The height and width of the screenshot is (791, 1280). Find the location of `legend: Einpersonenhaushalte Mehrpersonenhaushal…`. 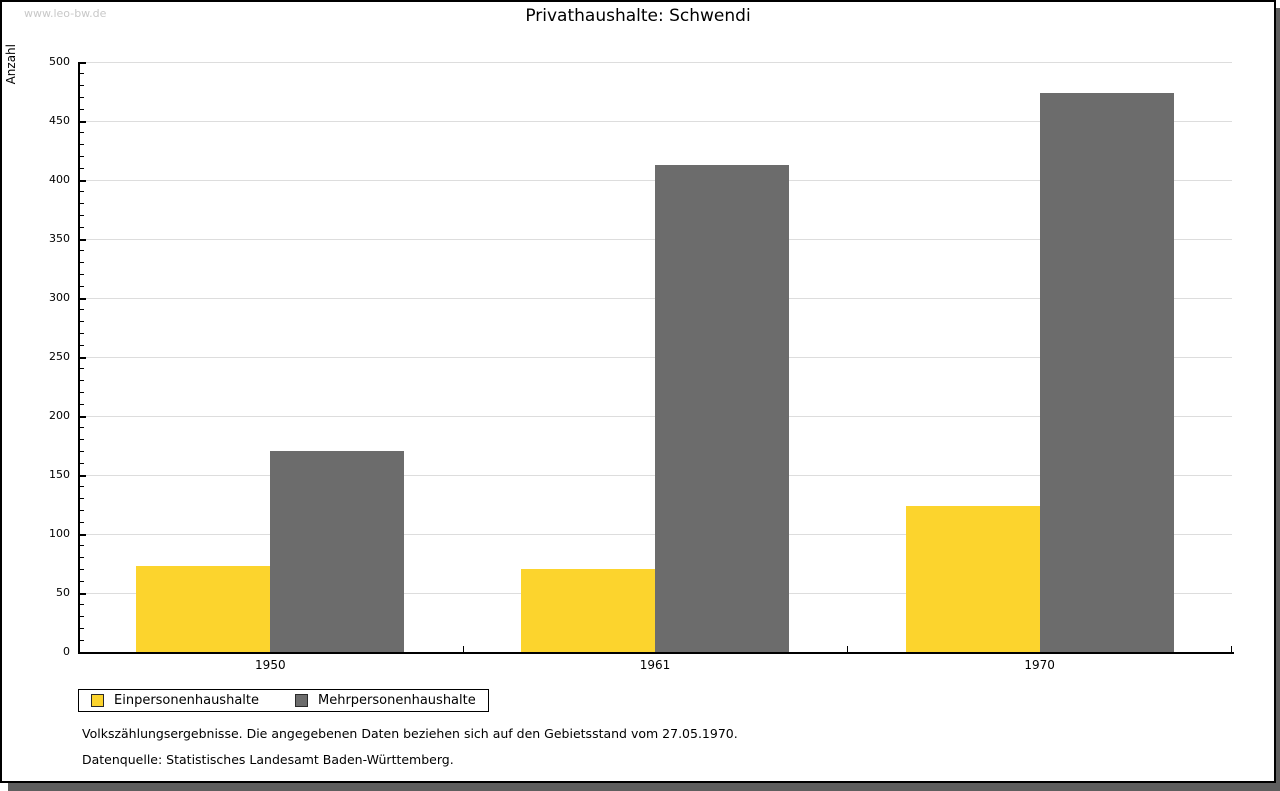

legend: Einpersonenhaushalte Mehrpersonenhaushal… is located at coordinates (283, 700).